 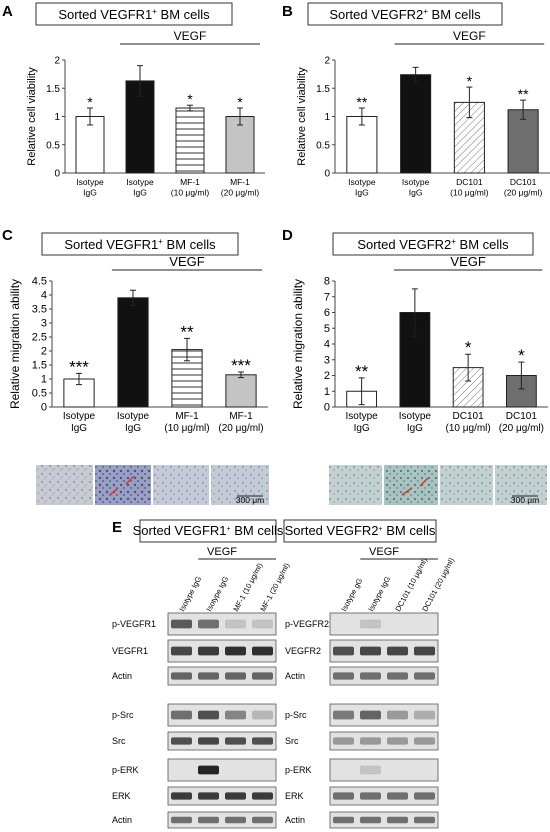 I want to click on western-right-title-suffix: BM cells, so click(x=409, y=530).